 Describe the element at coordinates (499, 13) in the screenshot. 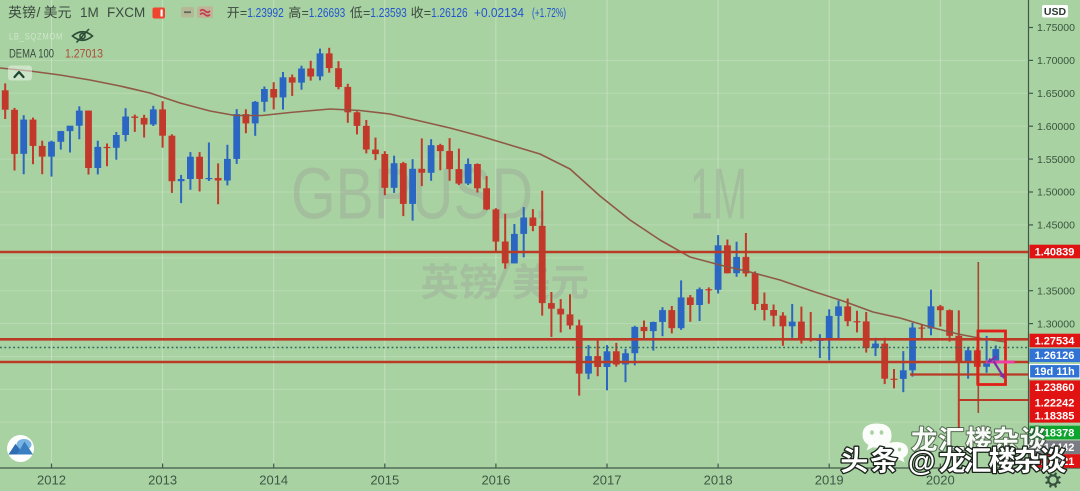

I see `svg-text: +0.02134` at that location.